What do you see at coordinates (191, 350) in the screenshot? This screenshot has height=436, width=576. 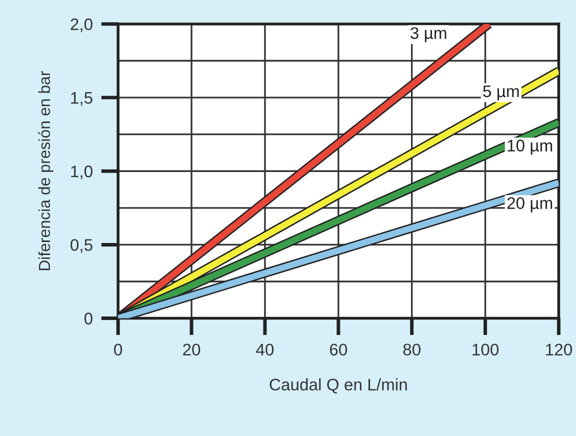 I see `x-tick-label: 20` at bounding box center [191, 350].